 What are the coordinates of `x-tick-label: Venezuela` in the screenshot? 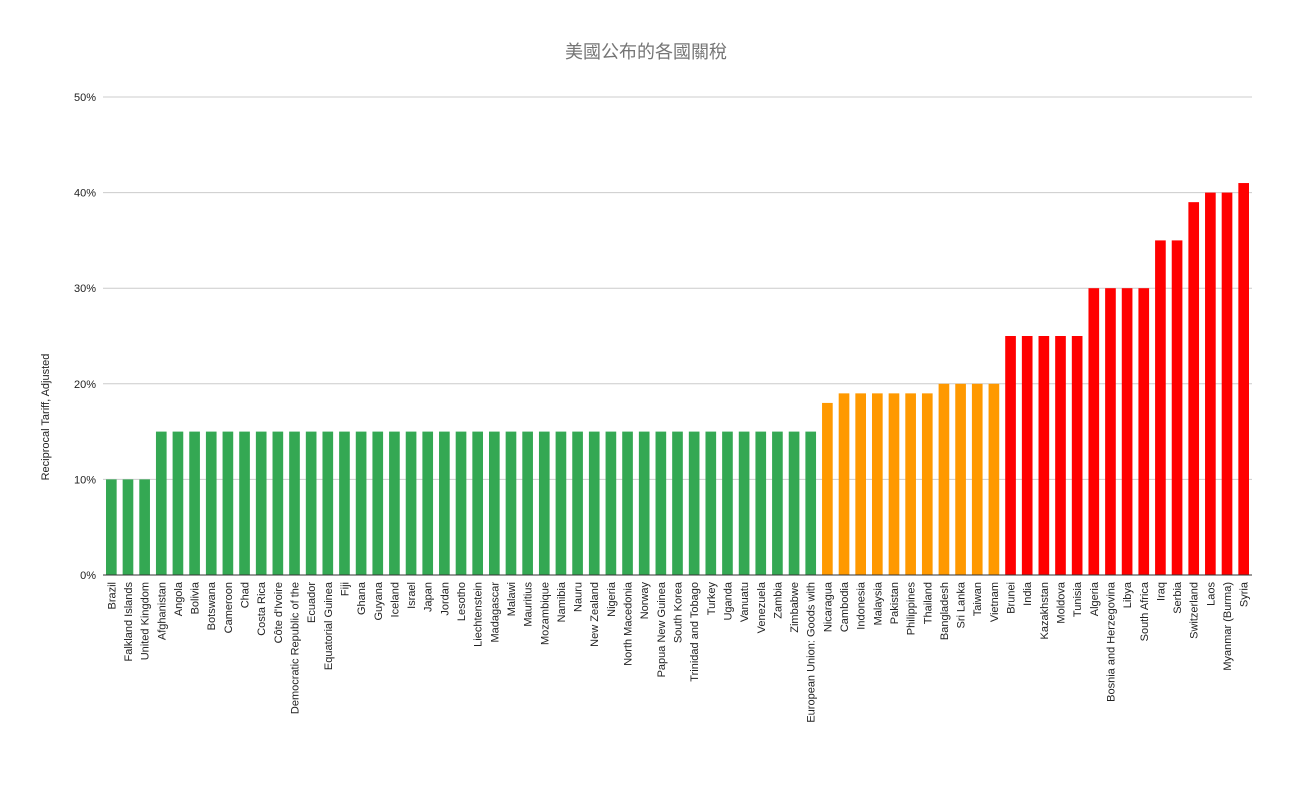 It's located at (762, 607).